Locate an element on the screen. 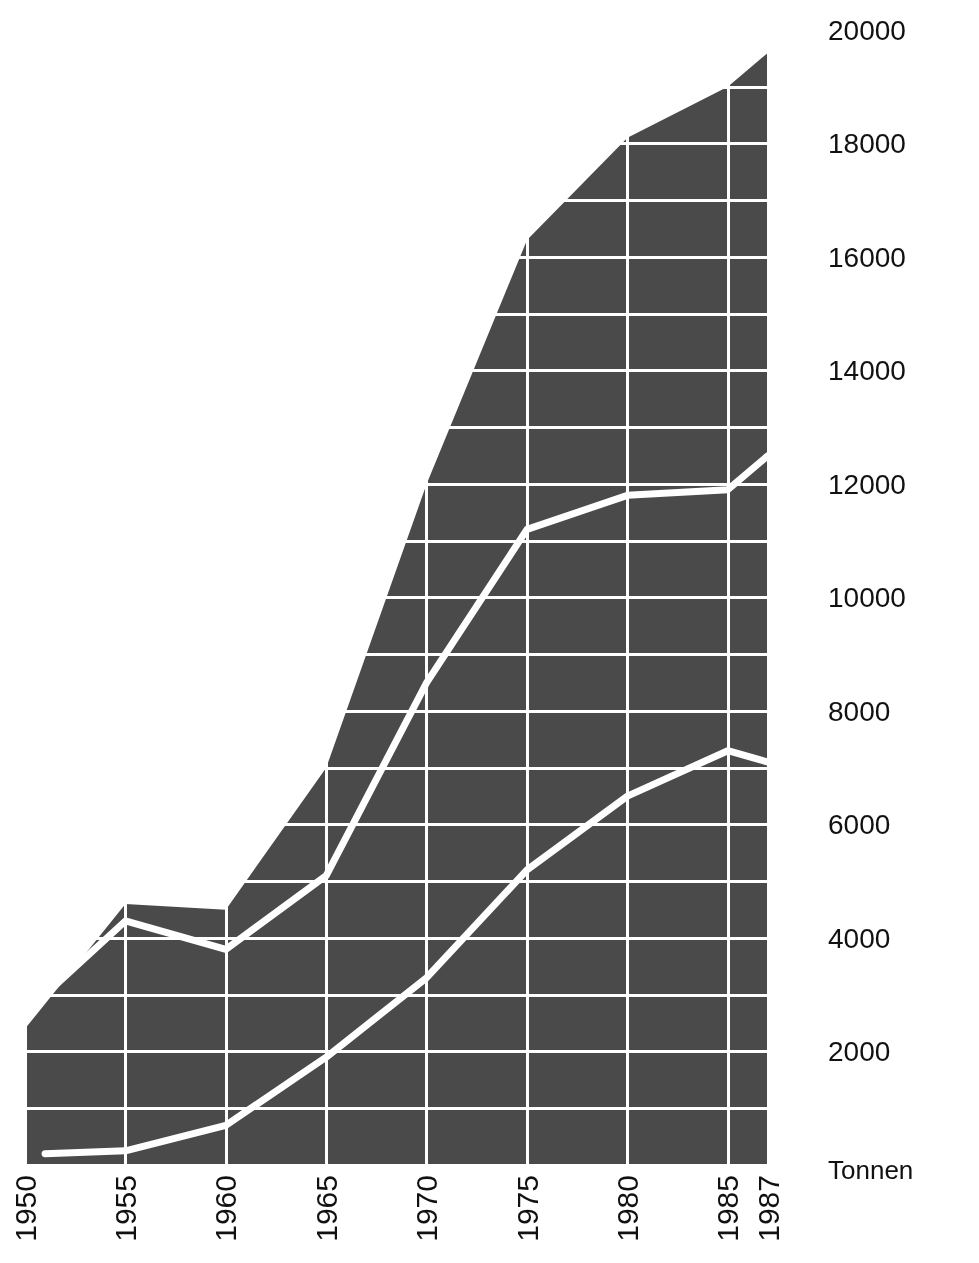  x-tick-label: 1960 is located at coordinates (226, 1208).